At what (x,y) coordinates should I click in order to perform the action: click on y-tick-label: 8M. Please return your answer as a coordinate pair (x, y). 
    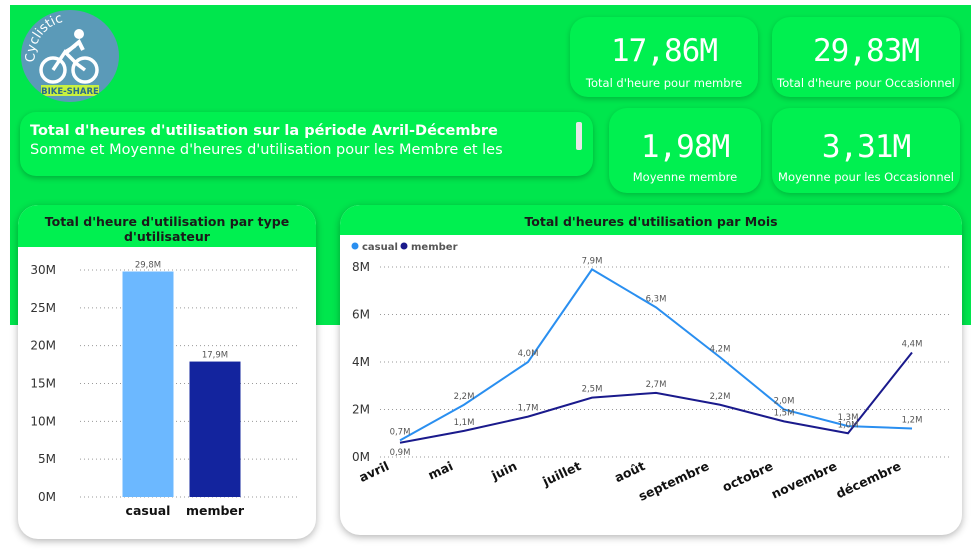
    Looking at the image, I should click on (361, 267).